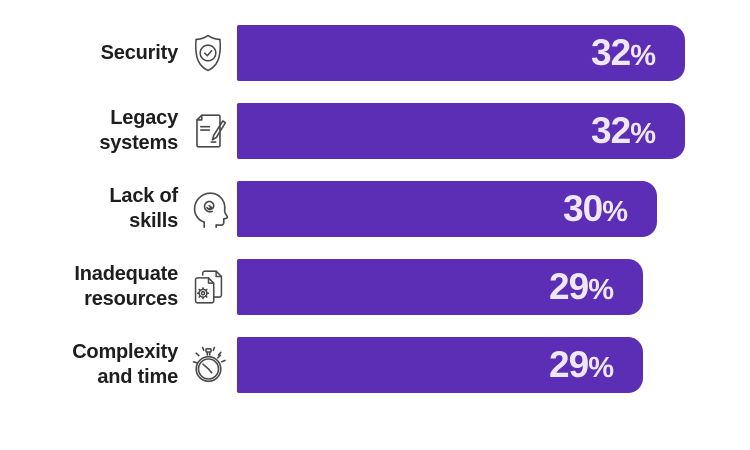 The height and width of the screenshot is (450, 750). I want to click on bar-legacy-systems: 32%, so click(461, 131).